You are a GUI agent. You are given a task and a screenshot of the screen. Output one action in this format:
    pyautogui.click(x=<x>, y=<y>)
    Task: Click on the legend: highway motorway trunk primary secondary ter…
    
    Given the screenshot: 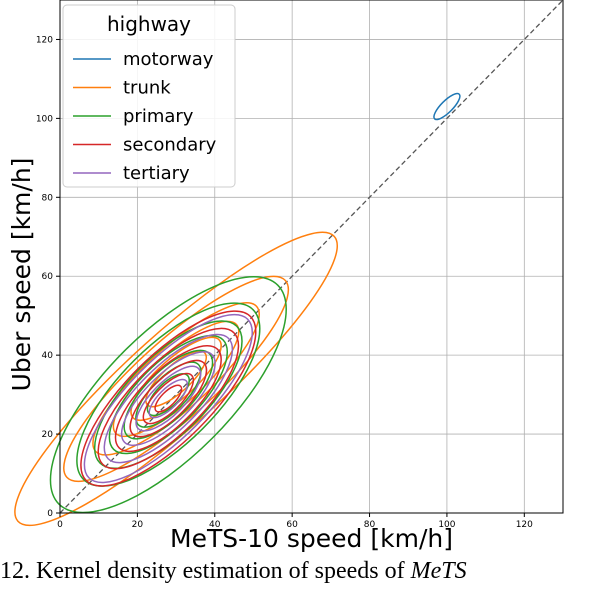 What is the action you would take?
    pyautogui.click(x=149, y=96)
    